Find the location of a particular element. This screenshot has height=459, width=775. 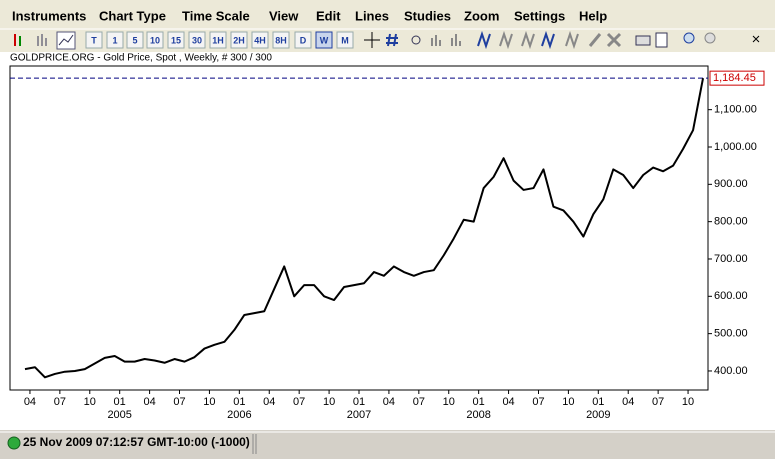

menu-item: Chart Type is located at coordinates (132, 15).